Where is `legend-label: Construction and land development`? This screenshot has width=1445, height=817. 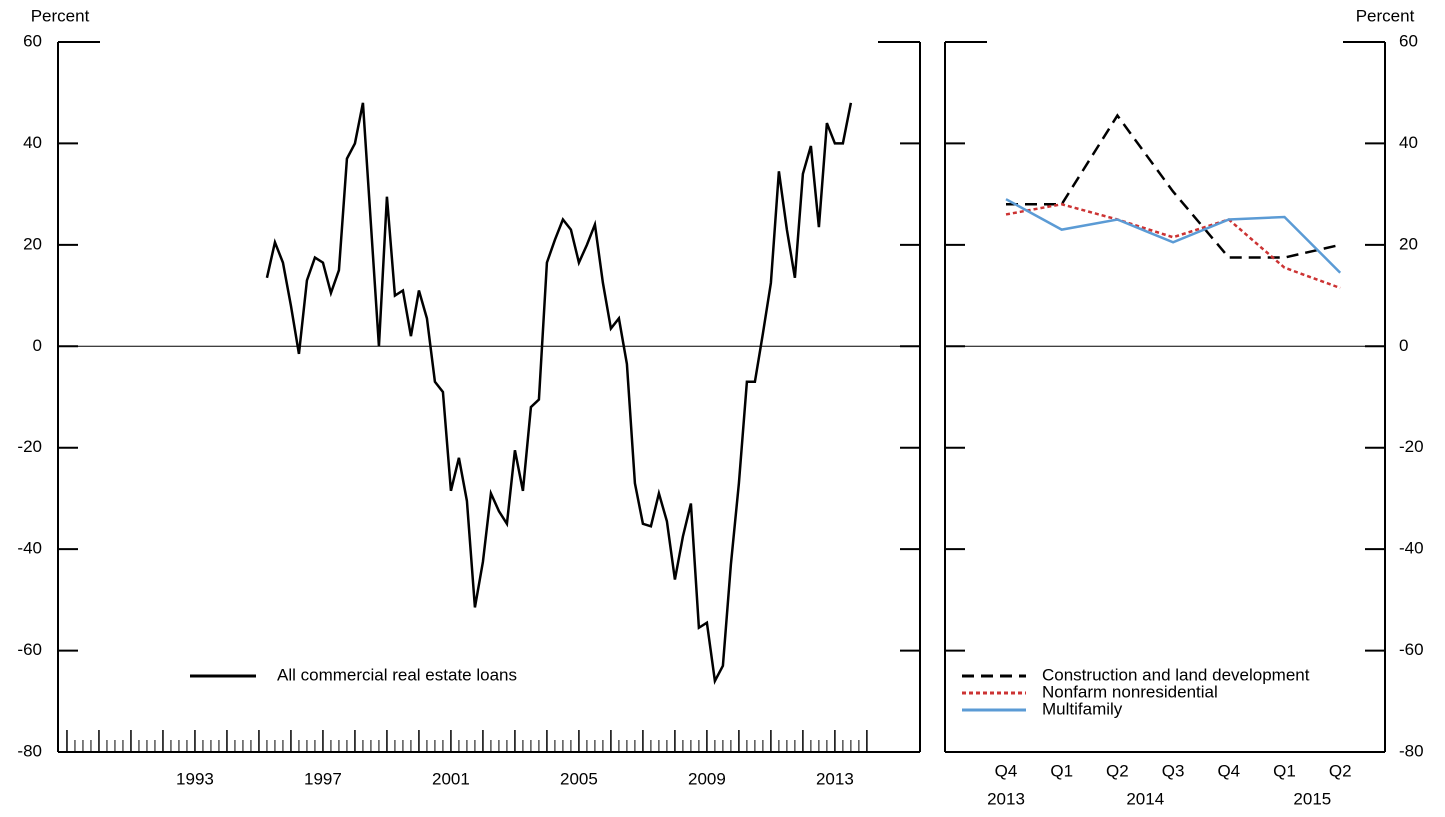
legend-label: Construction and land development is located at coordinates (1176, 674).